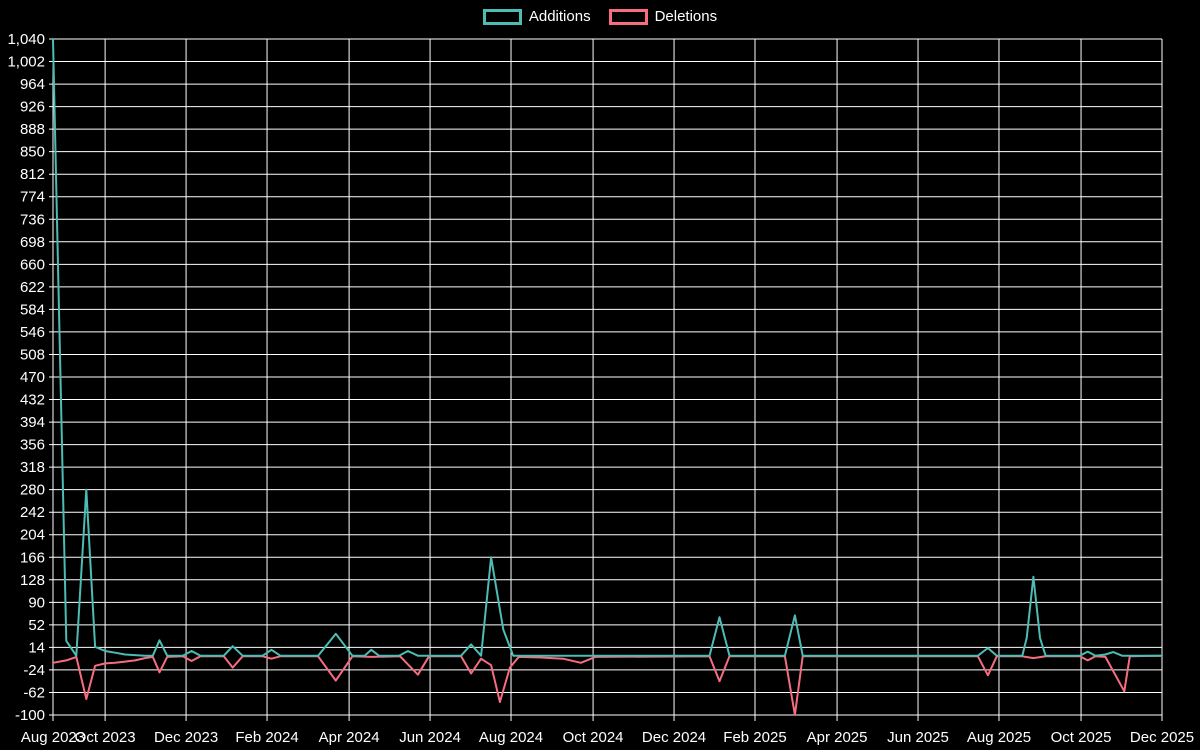 This screenshot has height=750, width=1200. I want to click on legend-item-deletions: Deletions, so click(663, 16).